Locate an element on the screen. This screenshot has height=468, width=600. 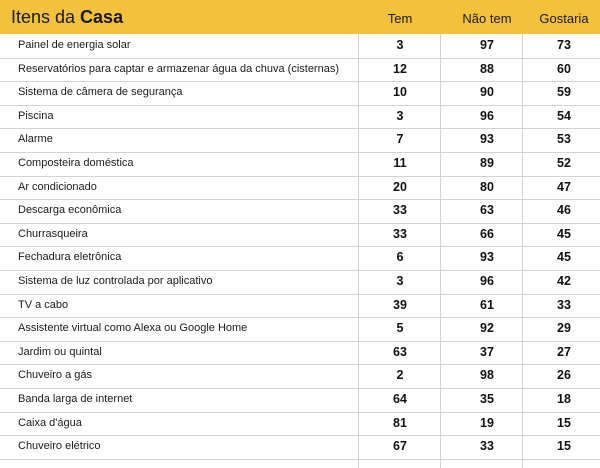
nao-tem-value: 97 is located at coordinates (487, 45).